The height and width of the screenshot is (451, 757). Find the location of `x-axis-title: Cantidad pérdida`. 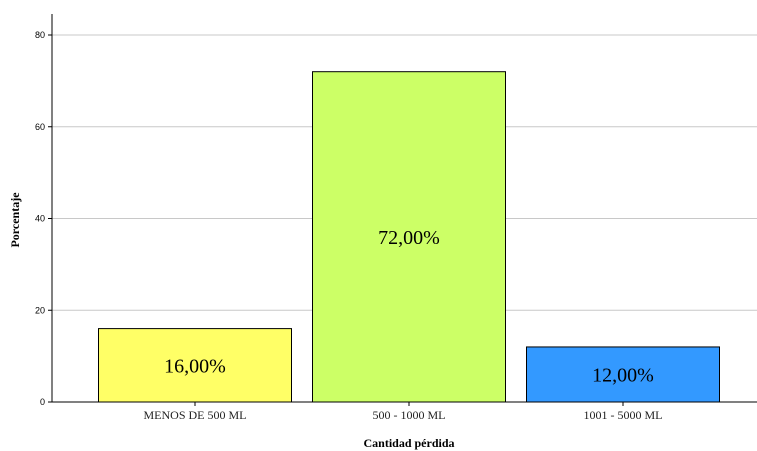

x-axis-title: Cantidad pérdida is located at coordinates (408, 443).